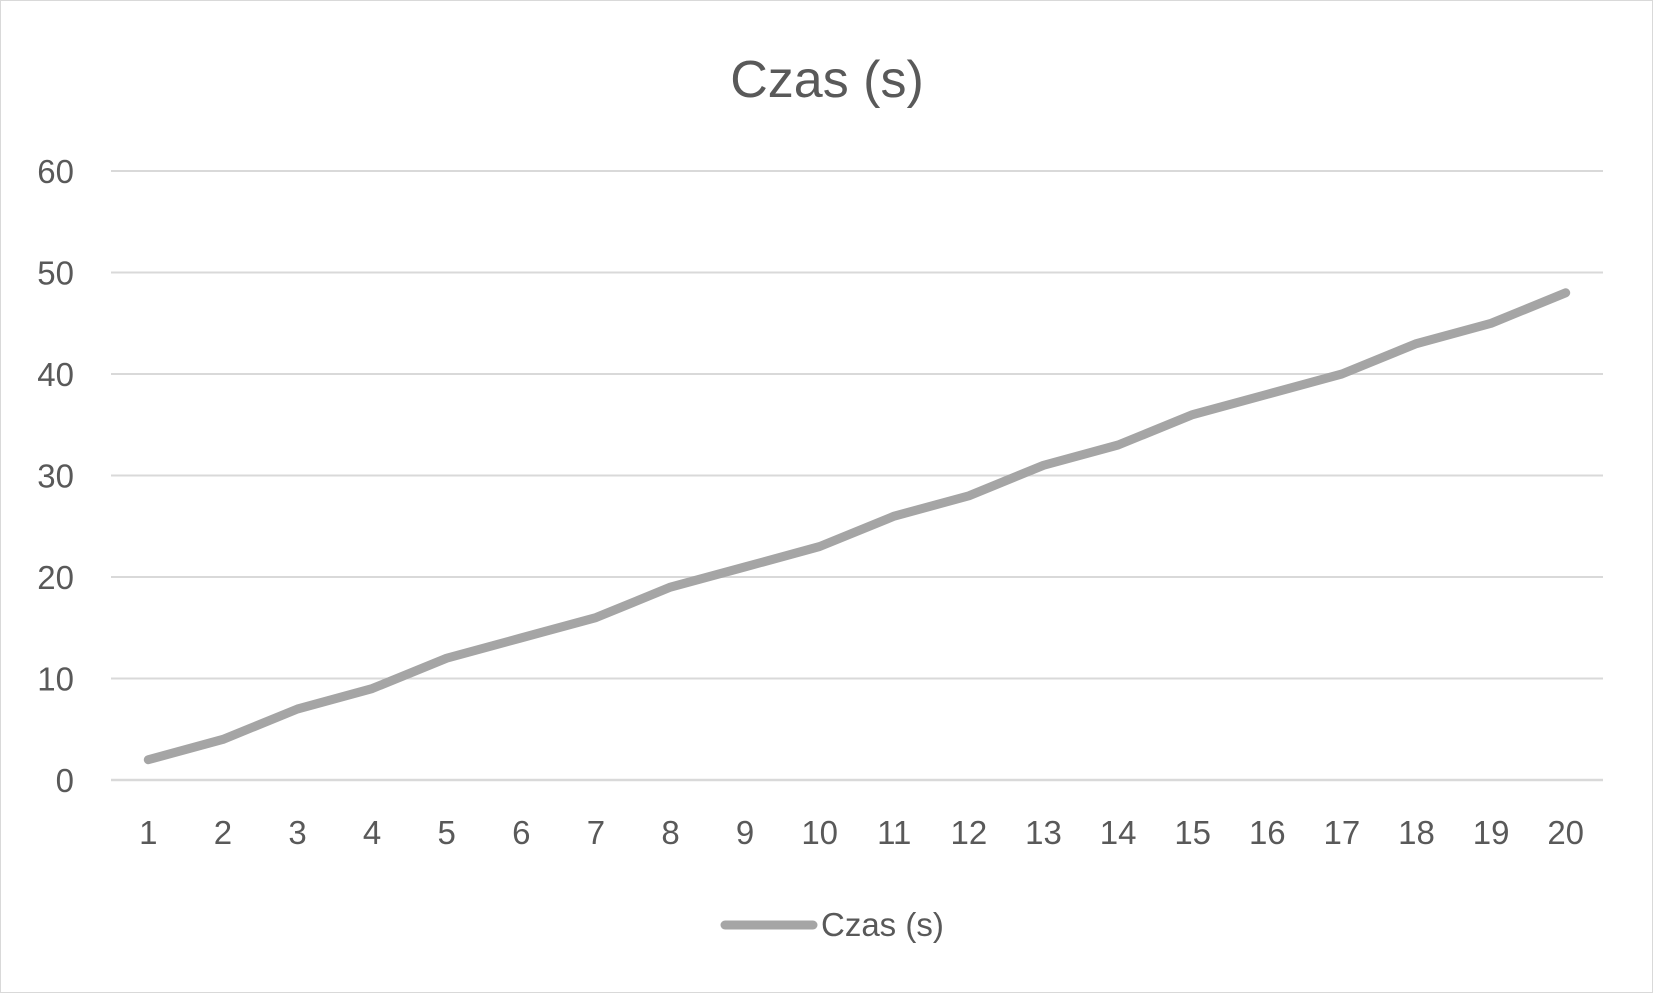 The width and height of the screenshot is (1653, 994). I want to click on x-tick-label: 1, so click(148, 832).